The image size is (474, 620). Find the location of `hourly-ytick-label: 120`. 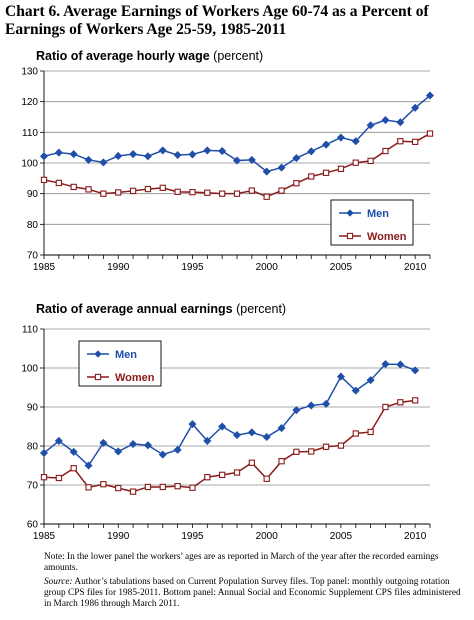

hourly-ytick-label: 120 is located at coordinates (29, 102).